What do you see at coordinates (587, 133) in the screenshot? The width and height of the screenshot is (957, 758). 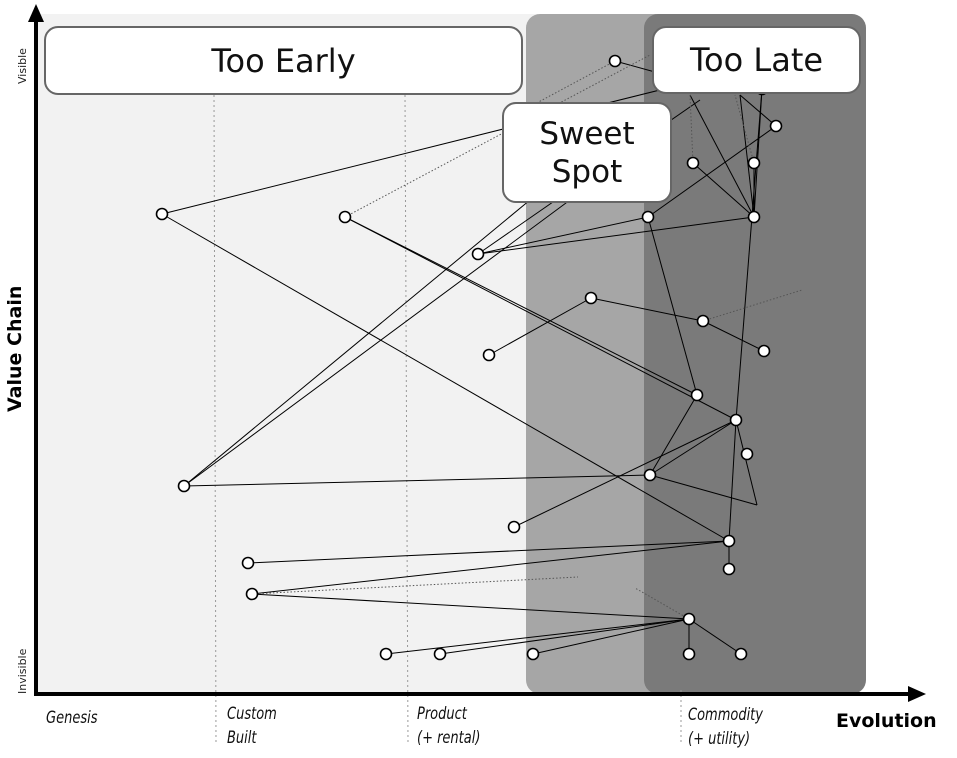 I see `sweet-spot-text-1: Sweet` at bounding box center [587, 133].